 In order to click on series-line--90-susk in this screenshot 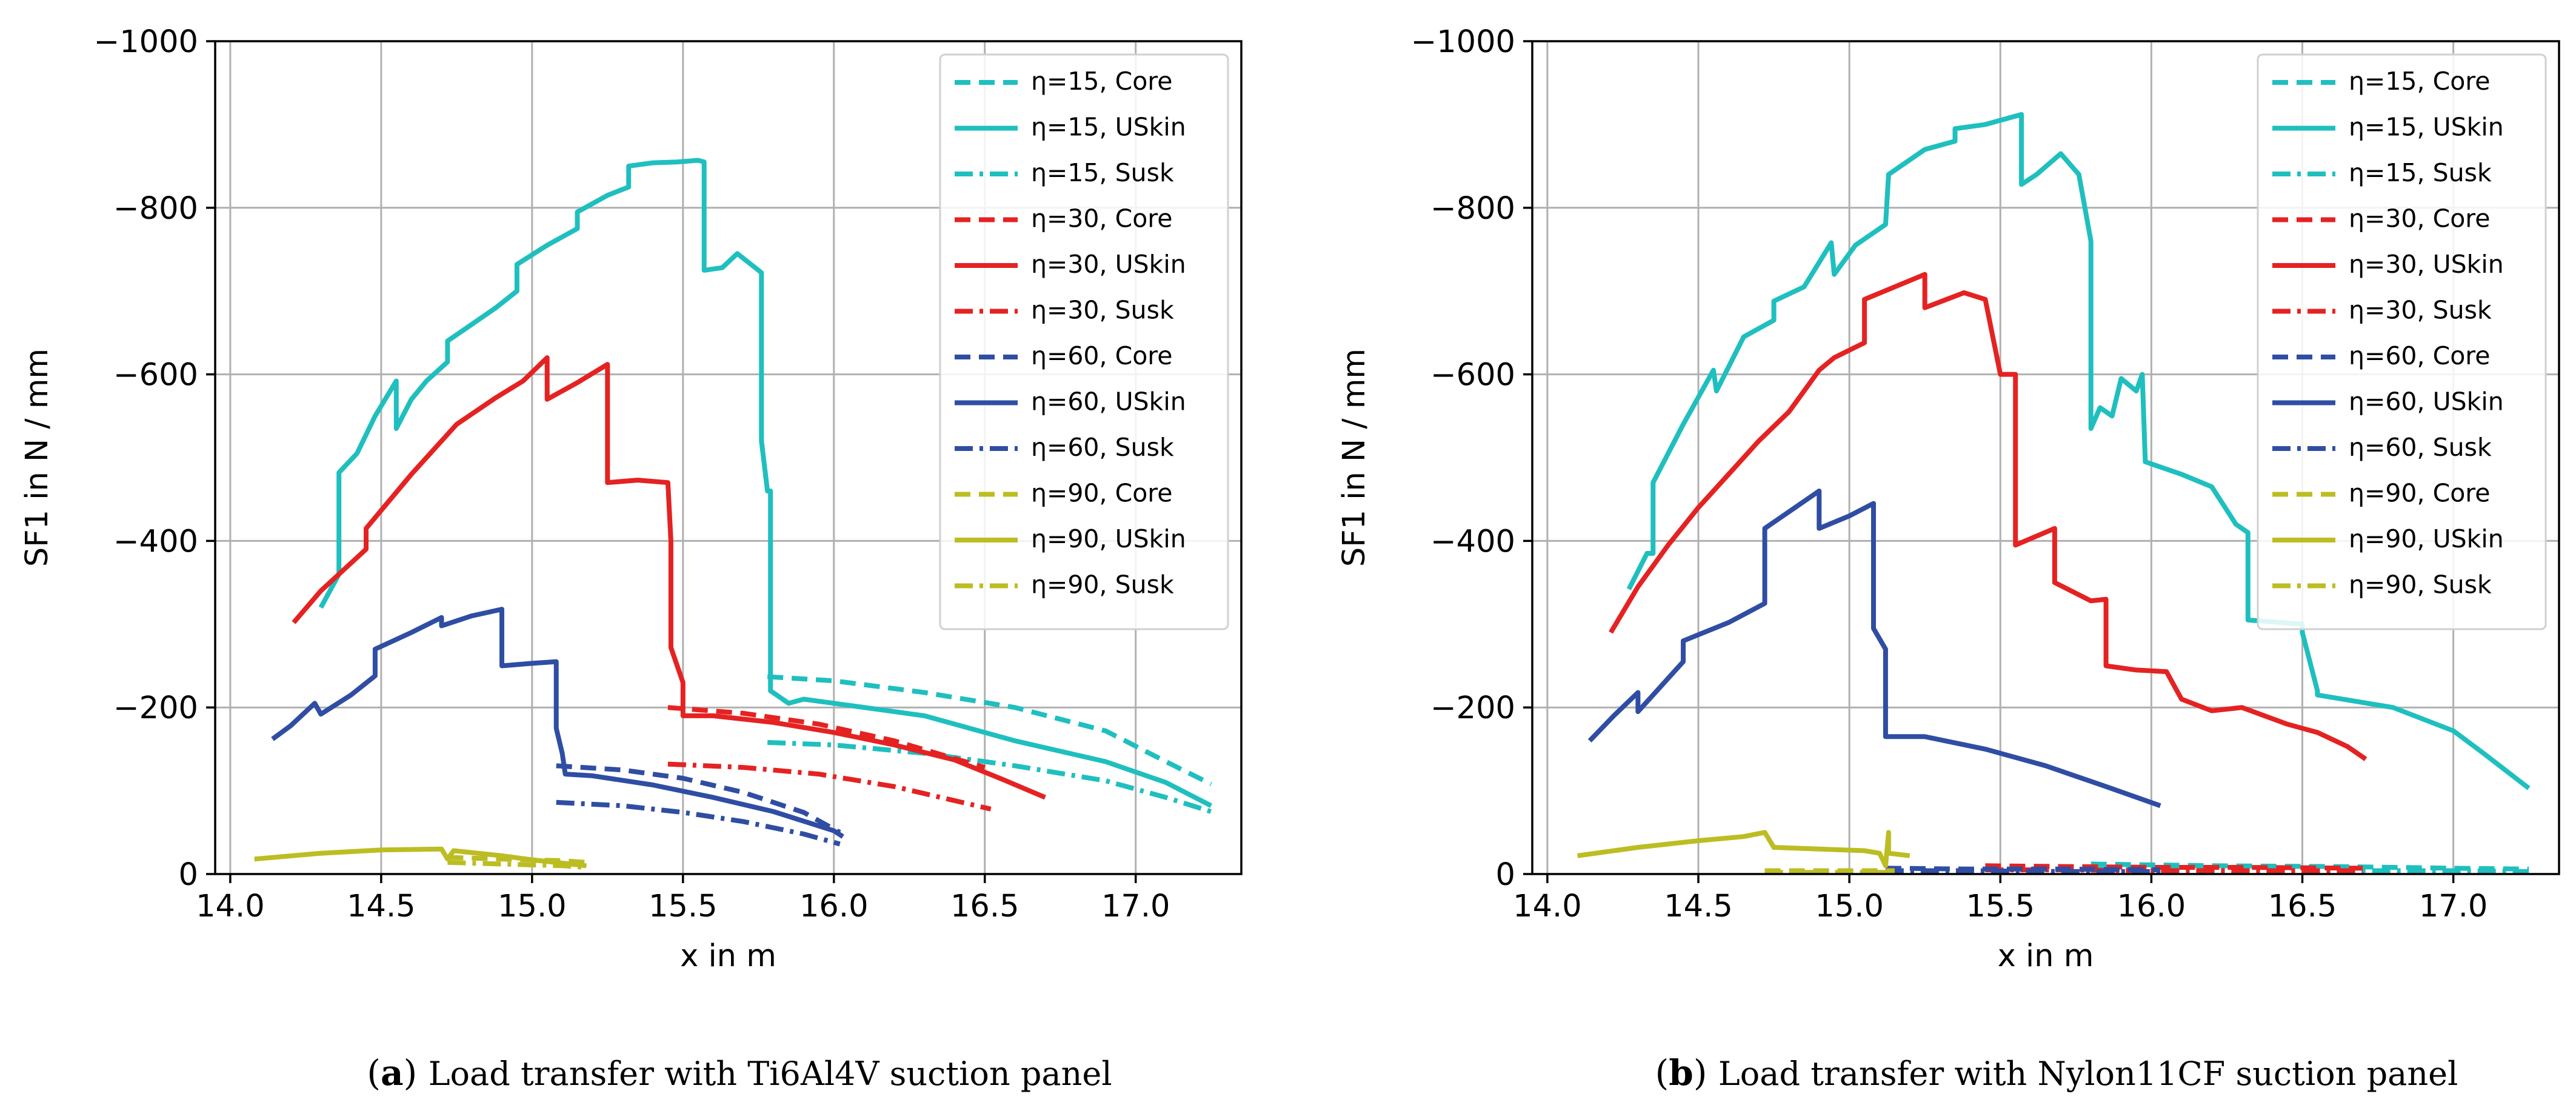, I will do `click(517, 864)`.